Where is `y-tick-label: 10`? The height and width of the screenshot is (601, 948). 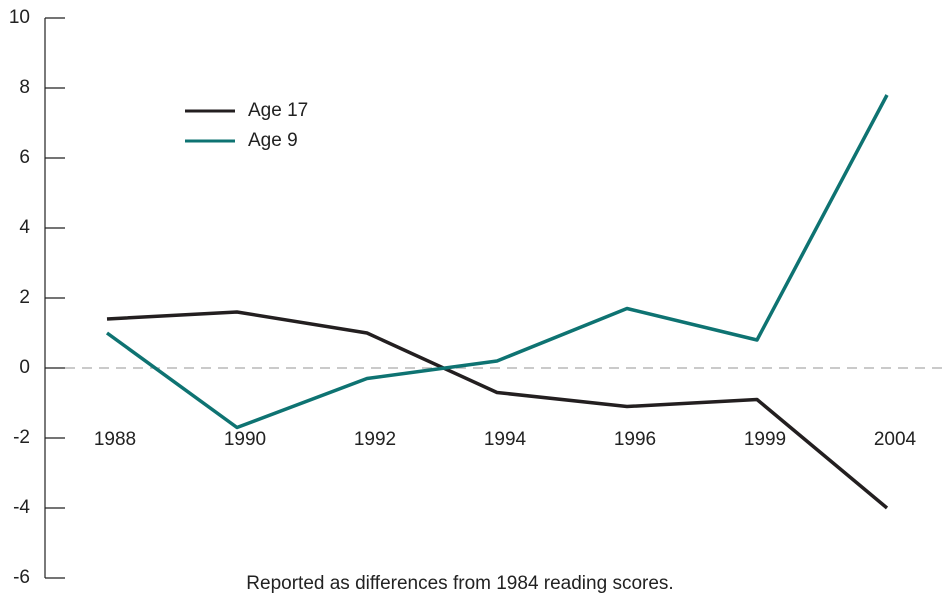
y-tick-label: 10 is located at coordinates (19, 17).